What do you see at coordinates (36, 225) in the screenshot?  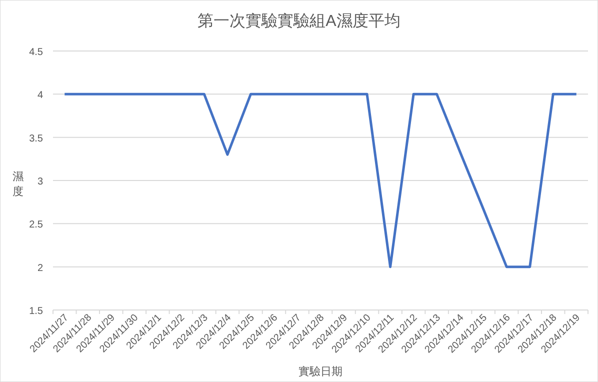 I see `y-tick-label: 2.5` at bounding box center [36, 225].